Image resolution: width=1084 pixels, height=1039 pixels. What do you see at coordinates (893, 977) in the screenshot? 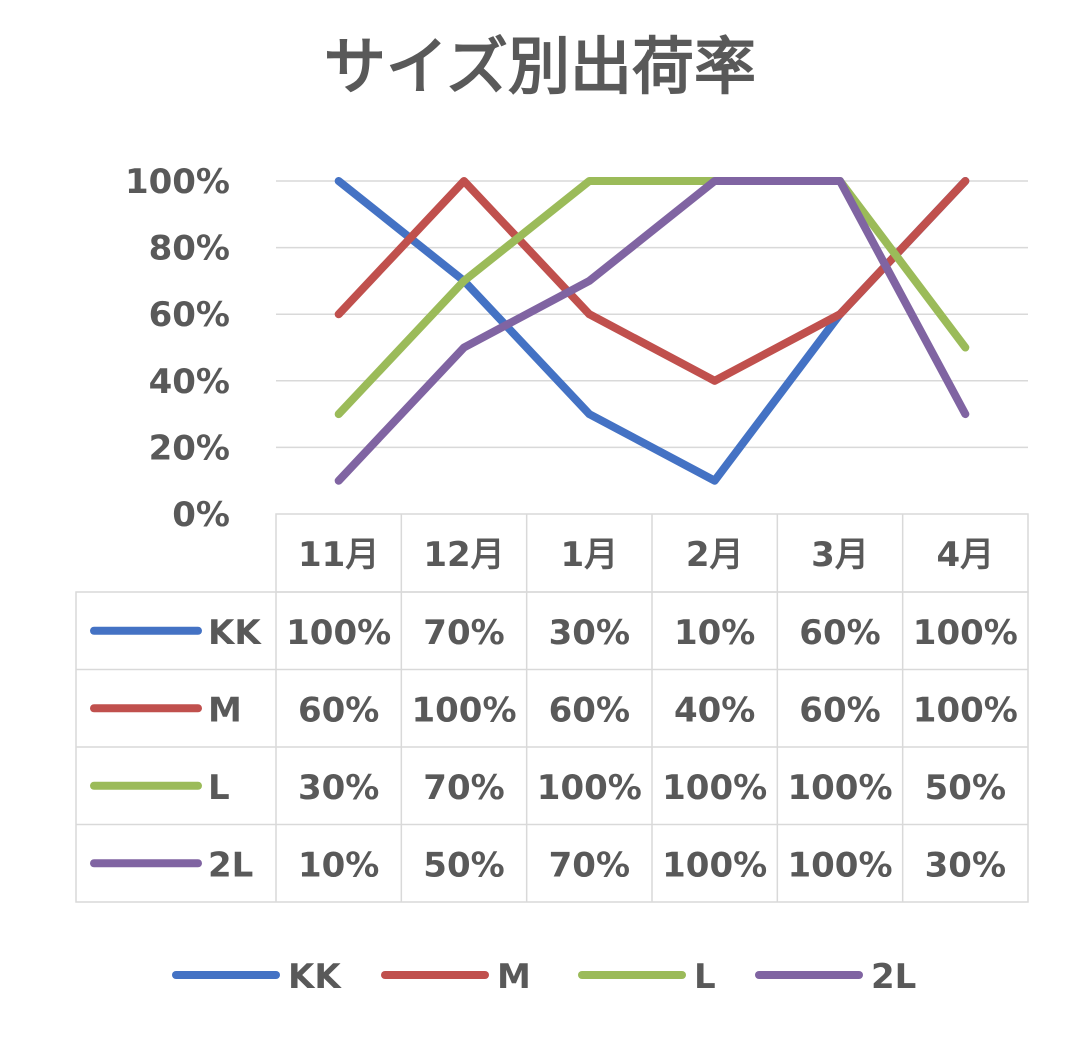
I see `legend-label-2l: 2L` at bounding box center [893, 977].